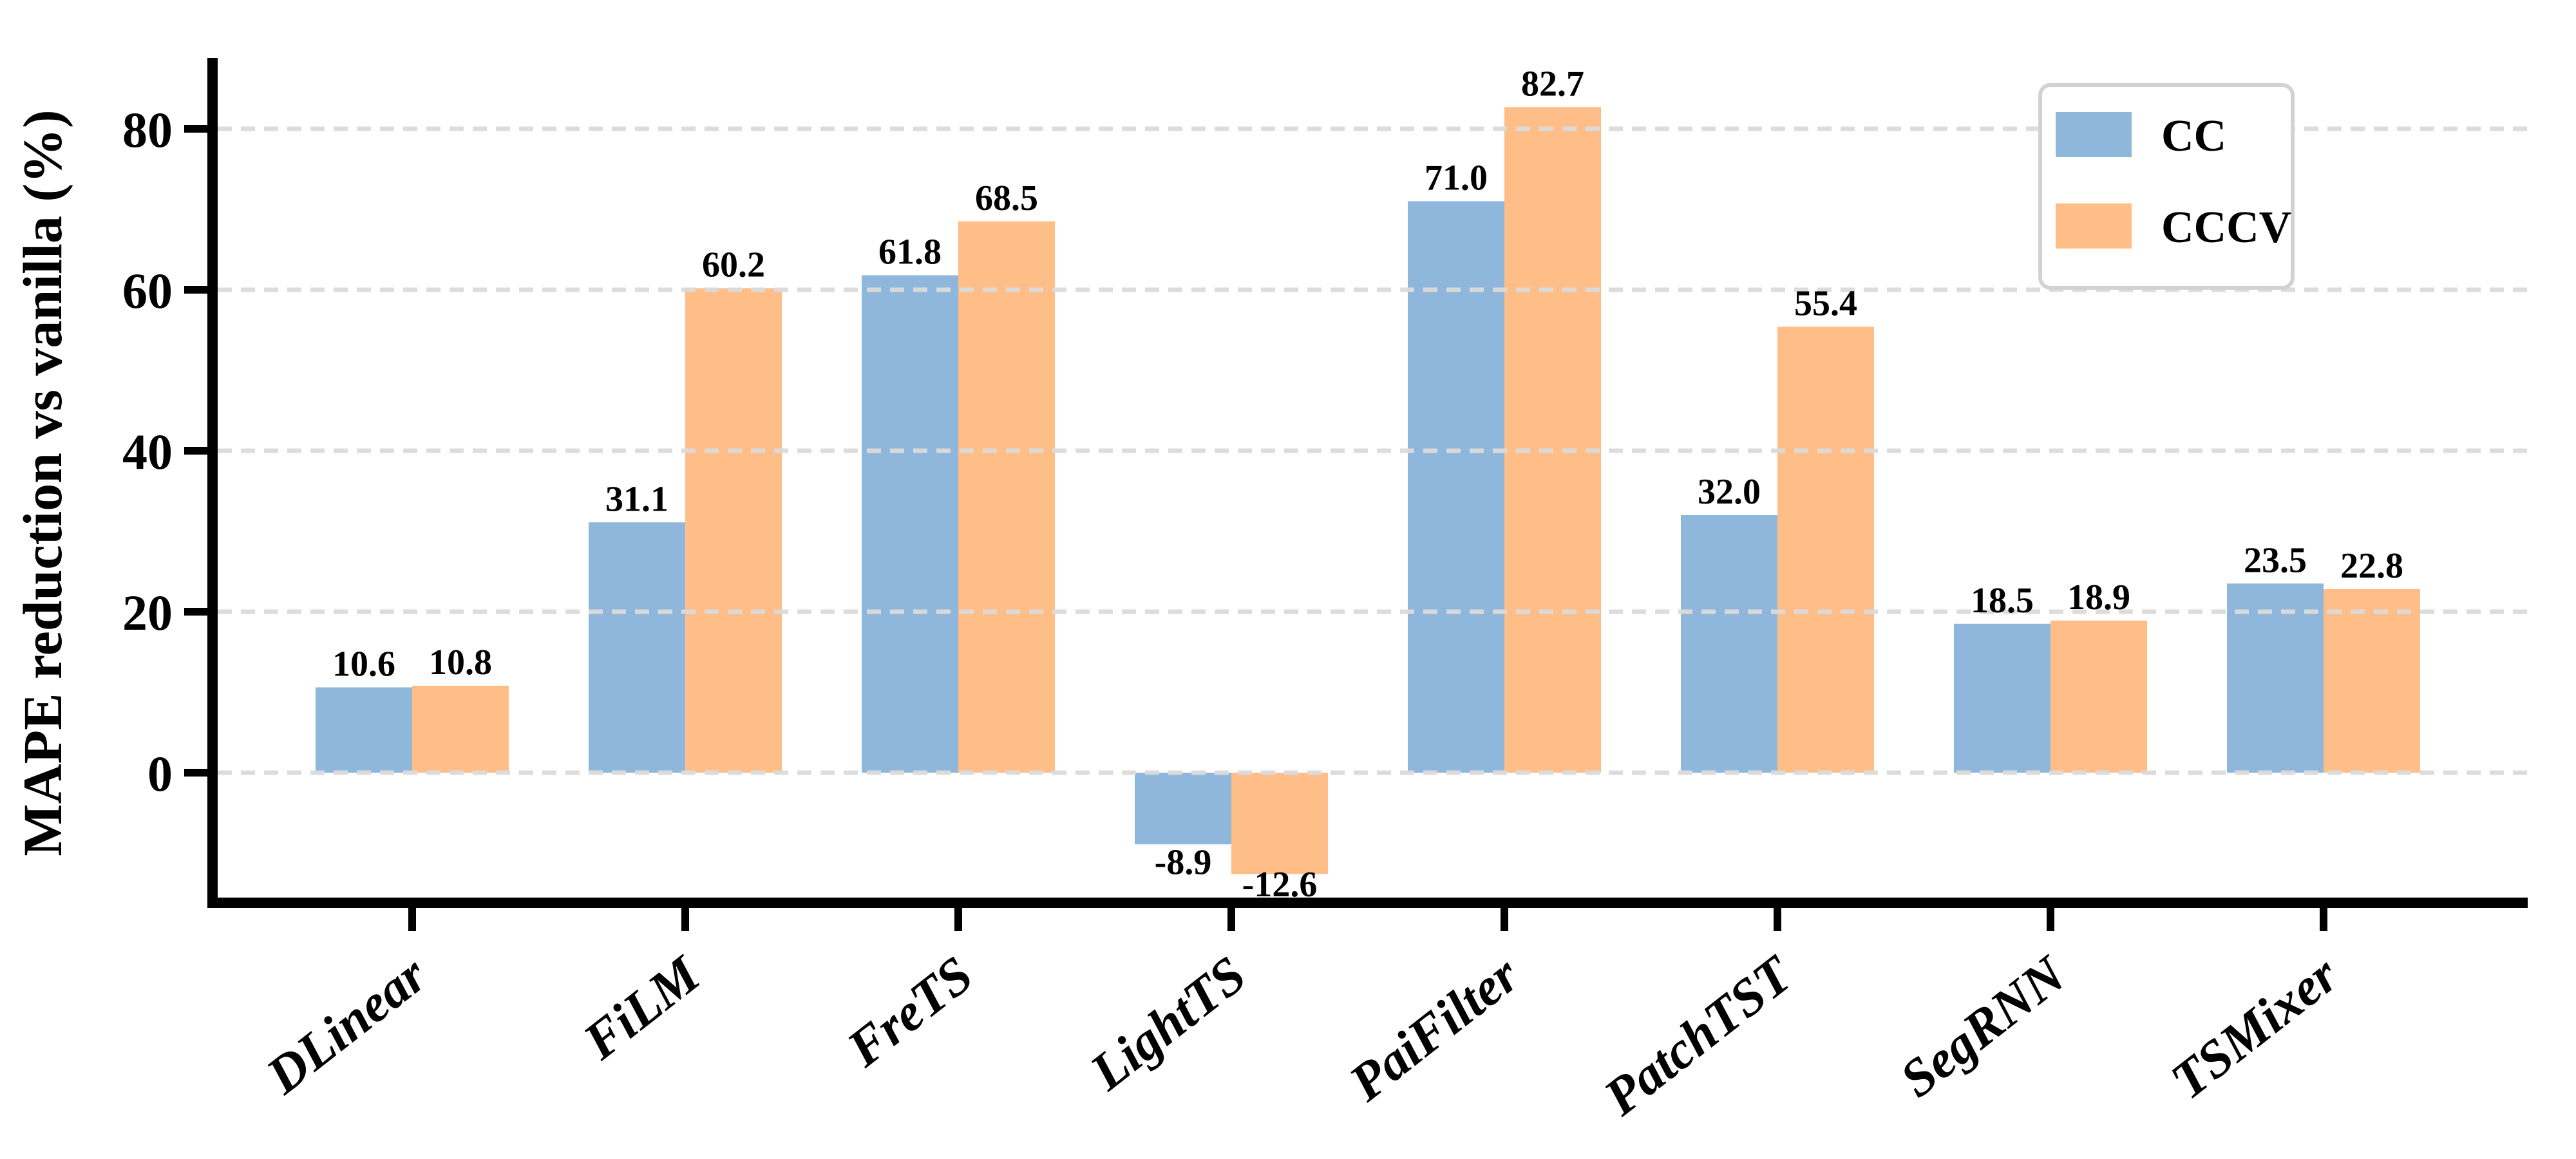 This screenshot has height=1159, width=2576. Describe the element at coordinates (1456, 487) in the screenshot. I see `bar-cc-PaiFilter` at that location.